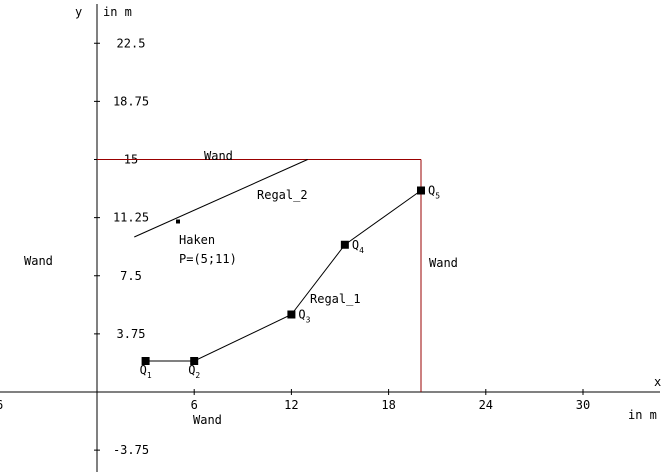 The height and width of the screenshot is (476, 668). Describe the element at coordinates (78, 12) in the screenshot. I see `y-axis-label: y` at that location.